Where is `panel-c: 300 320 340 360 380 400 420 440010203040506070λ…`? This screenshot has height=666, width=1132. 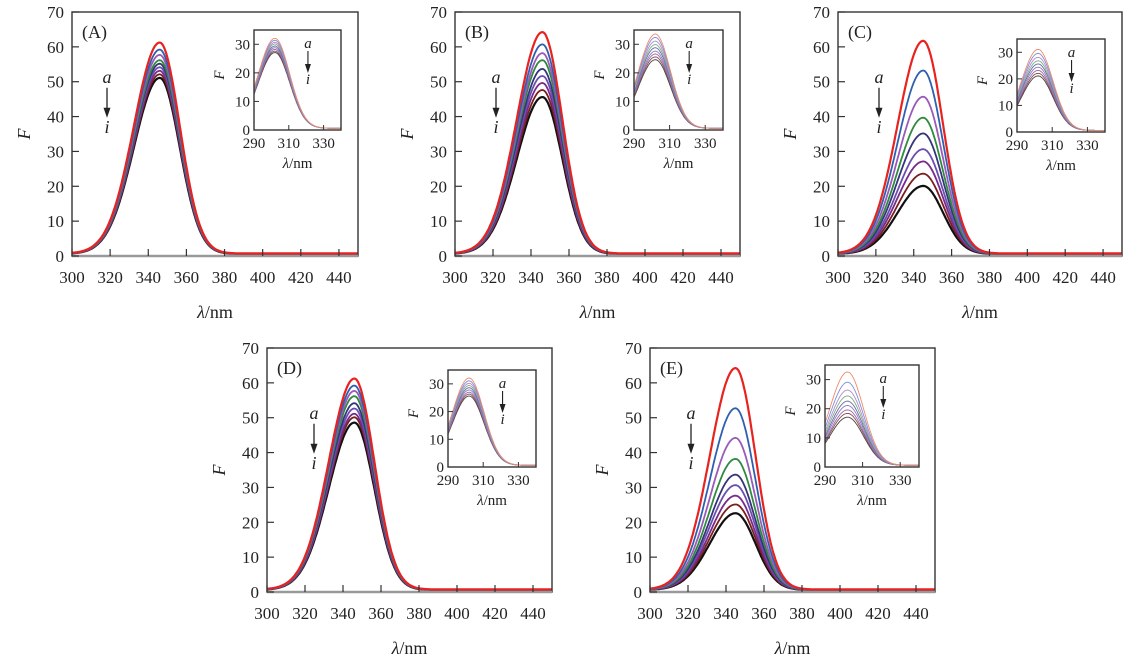
panel-c: 300 320 340 360 380 400 420 440010203040506070λ… is located at coordinates (951, 162).